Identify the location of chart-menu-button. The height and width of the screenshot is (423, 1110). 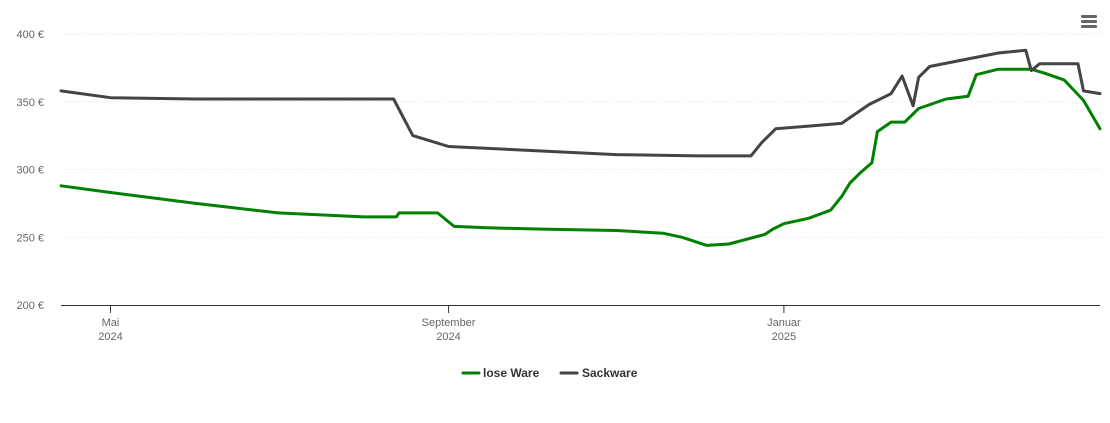
(1089, 21).